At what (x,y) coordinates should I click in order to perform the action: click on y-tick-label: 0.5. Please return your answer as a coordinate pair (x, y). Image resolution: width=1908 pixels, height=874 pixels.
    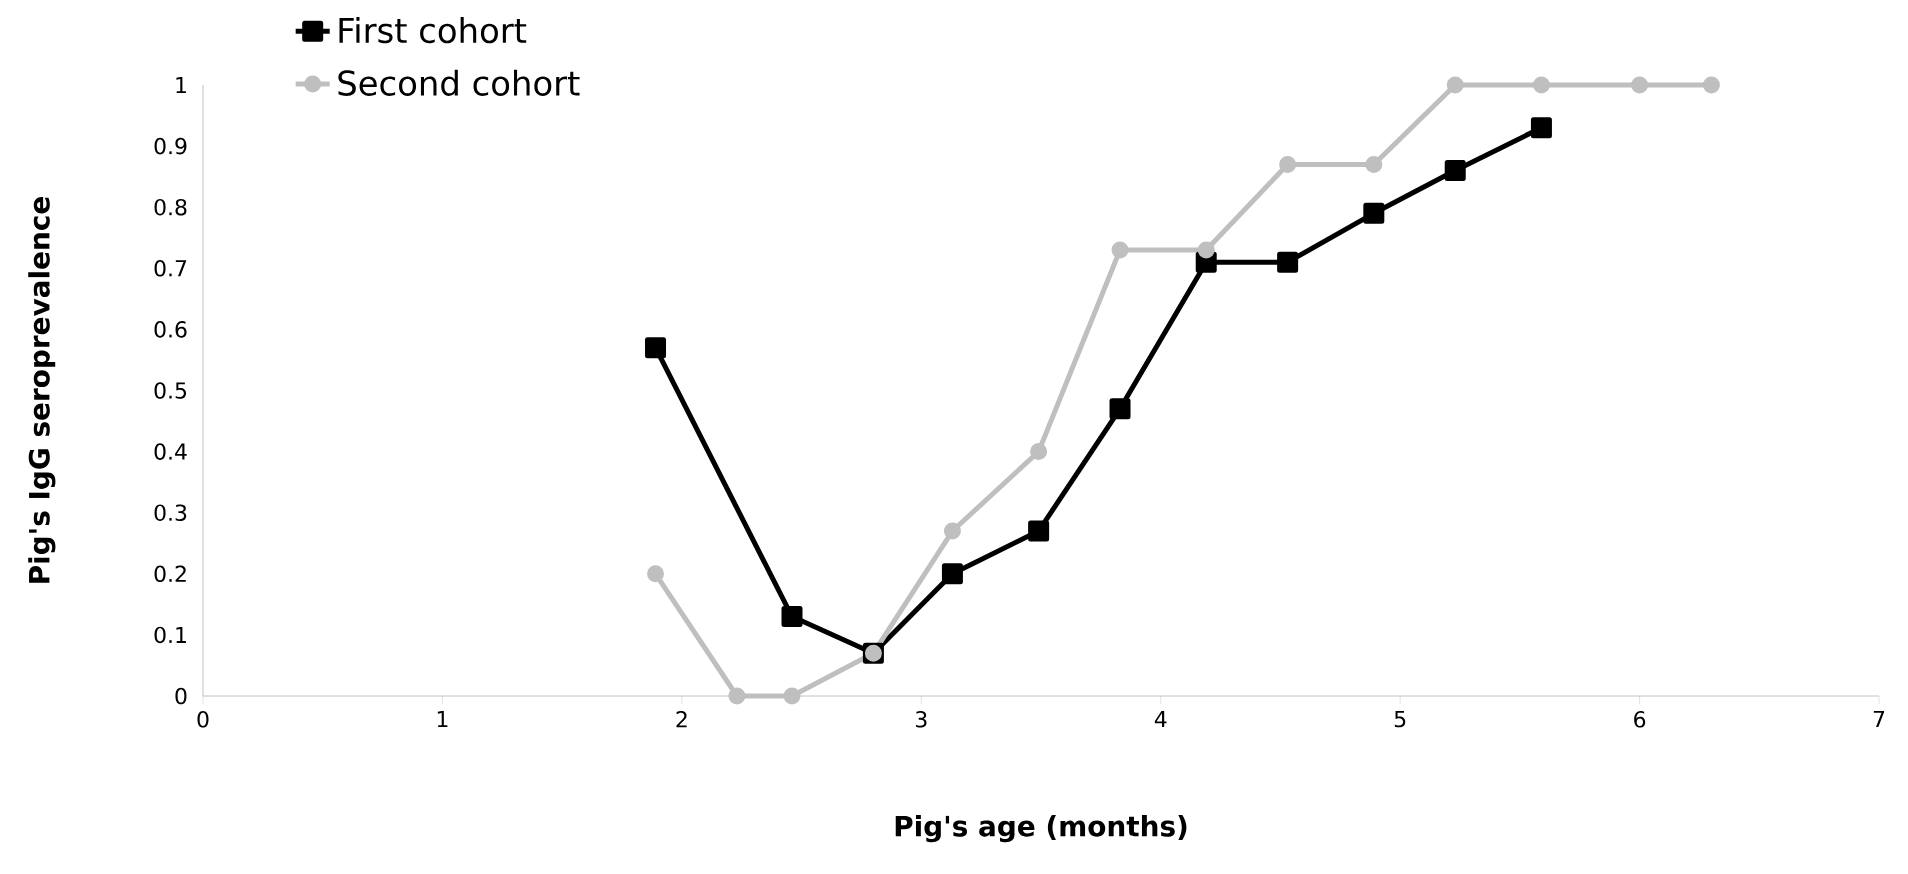
    Looking at the image, I should click on (170, 390).